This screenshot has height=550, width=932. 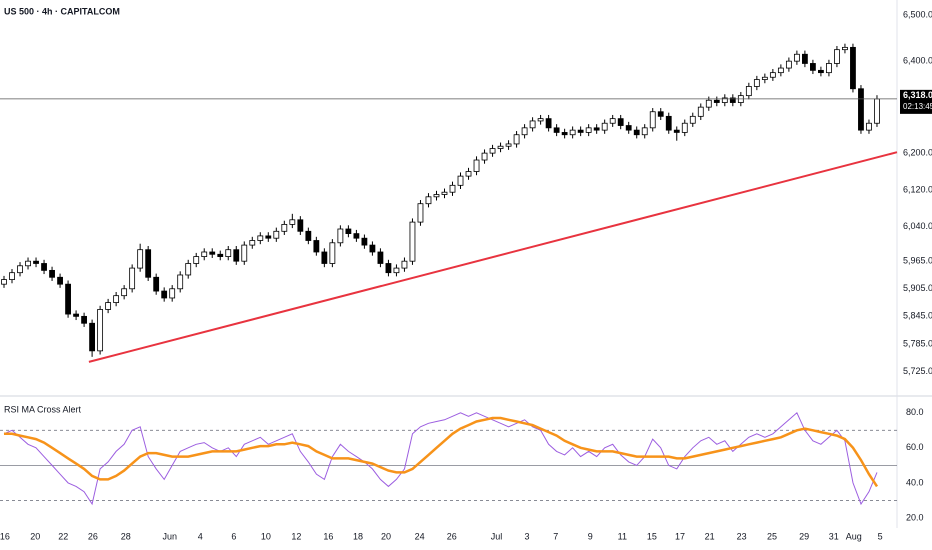 I want to click on x-tick-label: 3, so click(x=526, y=536).